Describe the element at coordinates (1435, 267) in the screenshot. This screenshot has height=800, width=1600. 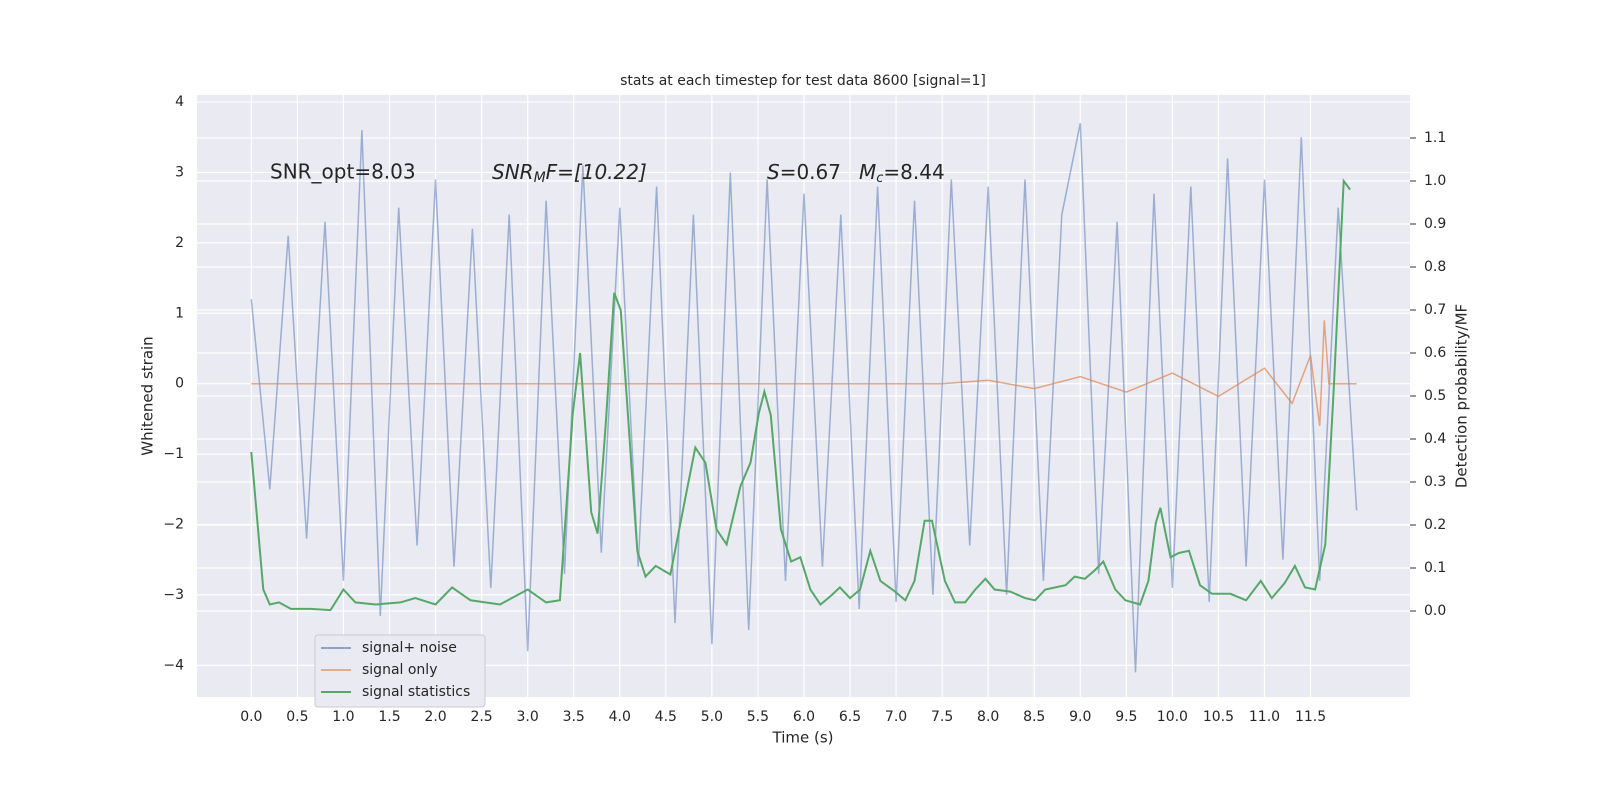
I see `y2-tick-label: 0.8` at that location.